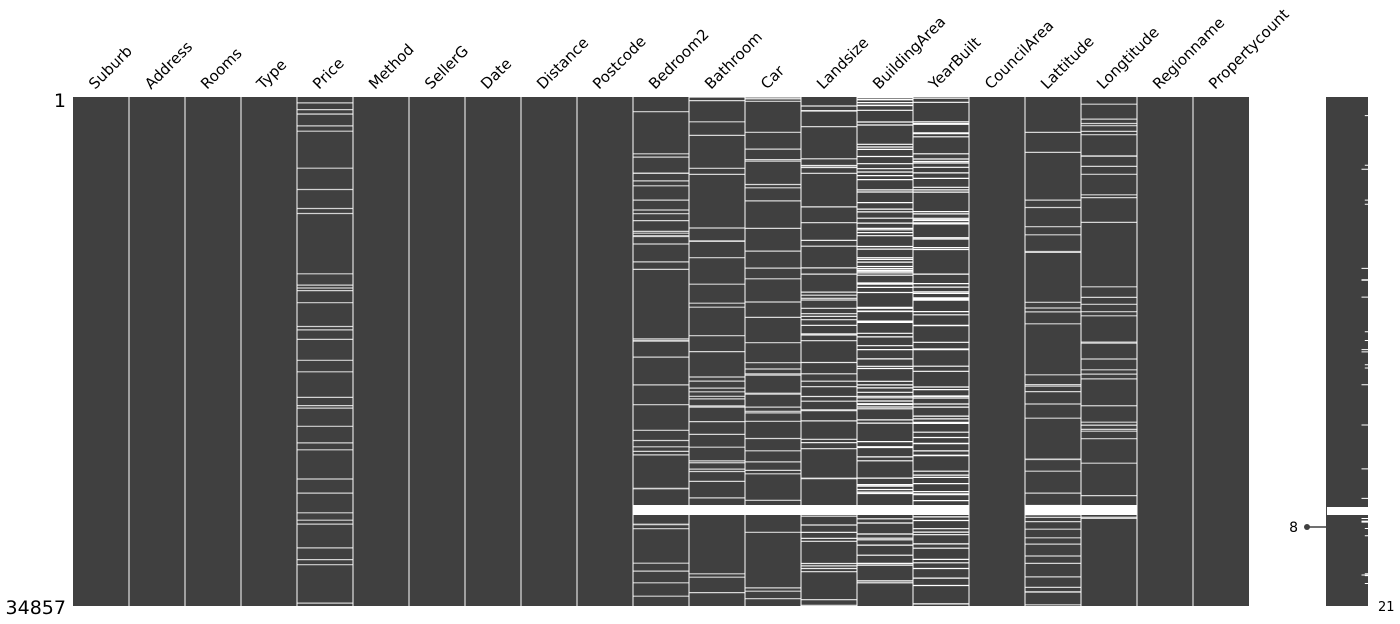 This screenshot has height=624, width=1400. Describe the element at coordinates (271, 75) in the screenshot. I see `column-label-type: Type` at that location.